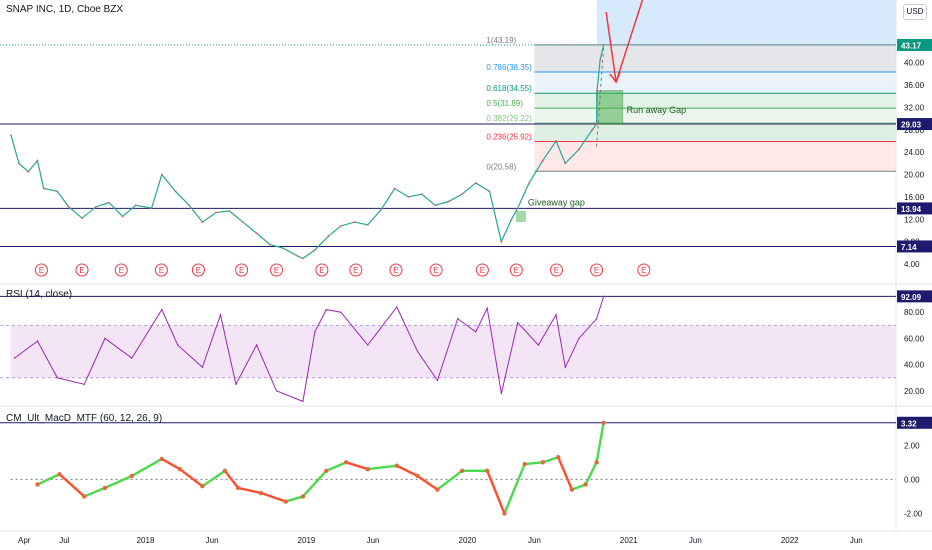 This screenshot has width=932, height=550. Describe the element at coordinates (912, 479) in the screenshot. I see `macd-tick-label: 0.00` at that location.